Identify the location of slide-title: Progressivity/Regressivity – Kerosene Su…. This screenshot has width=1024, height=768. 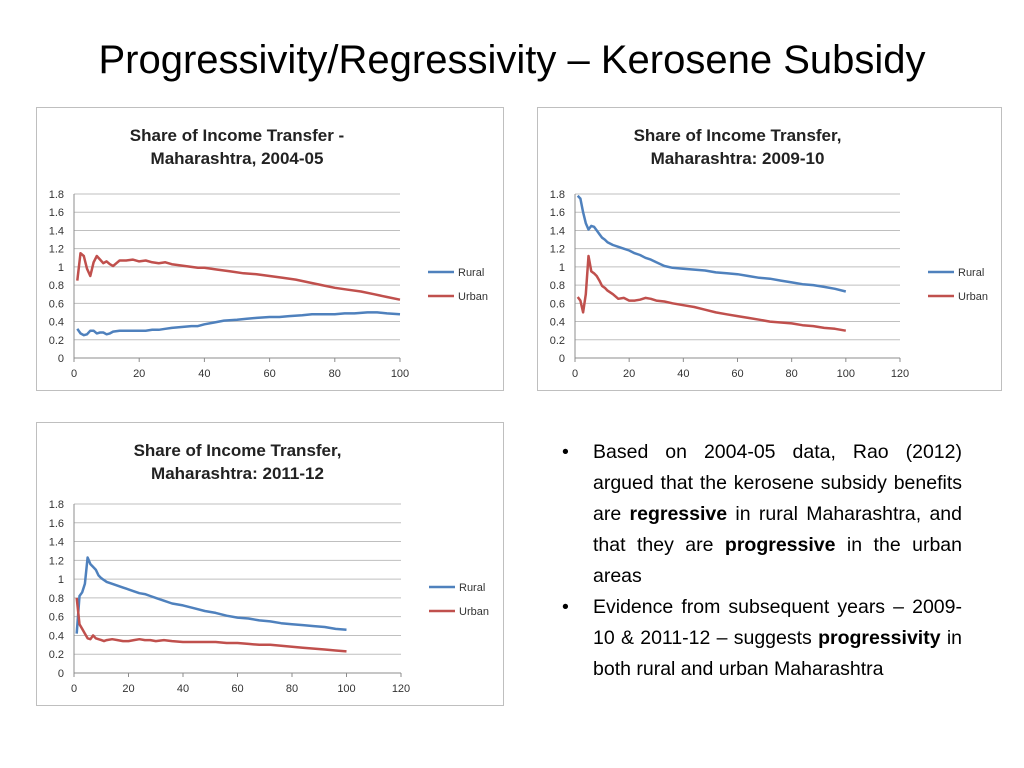
(512, 60).